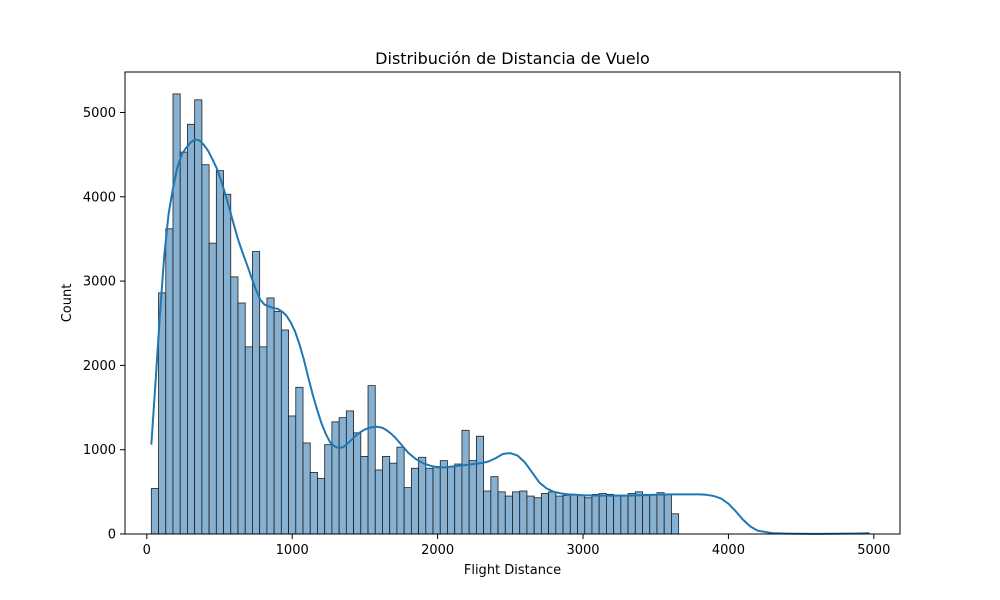 Image resolution: width=1000 pixels, height=600 pixels. I want to click on x-axis-ticks: 0 1000 2000 3000 4000 5000, so click(516, 546).